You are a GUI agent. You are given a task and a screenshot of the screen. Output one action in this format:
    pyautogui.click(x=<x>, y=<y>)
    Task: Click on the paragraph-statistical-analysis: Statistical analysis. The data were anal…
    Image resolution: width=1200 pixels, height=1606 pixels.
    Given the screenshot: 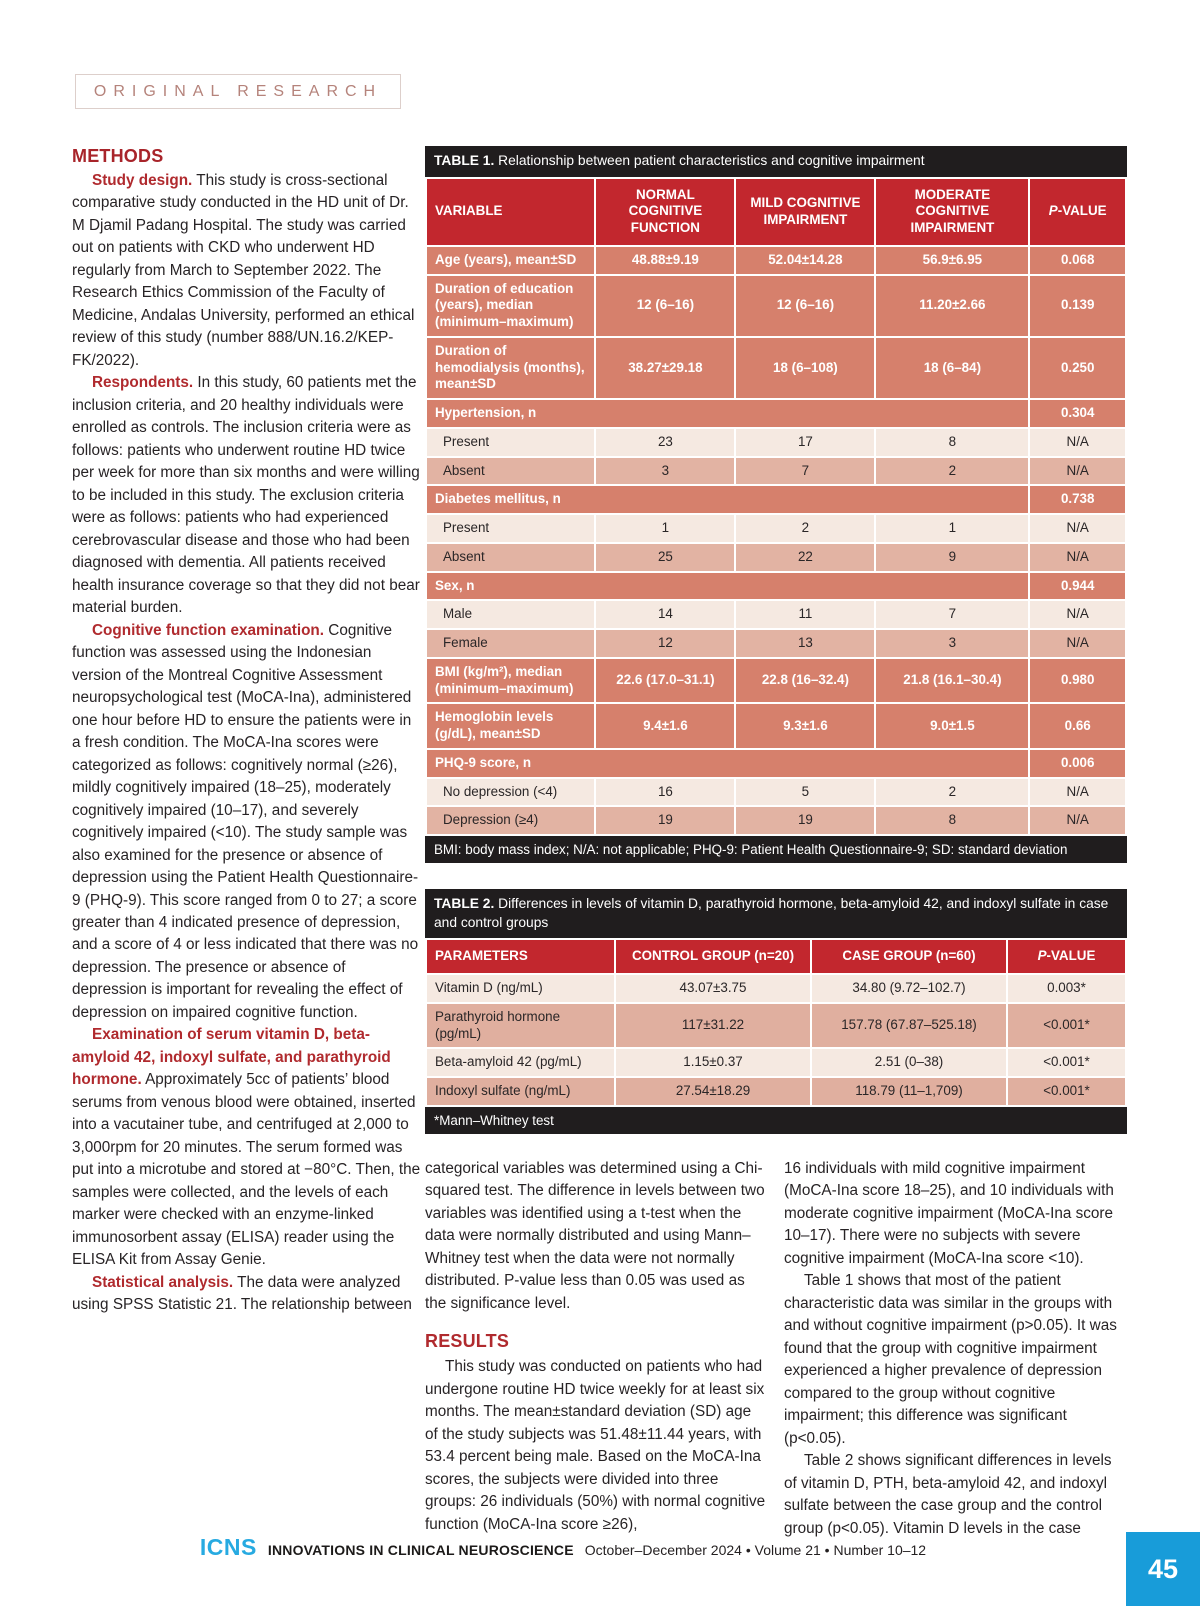 What is the action you would take?
    pyautogui.click(x=247, y=1294)
    